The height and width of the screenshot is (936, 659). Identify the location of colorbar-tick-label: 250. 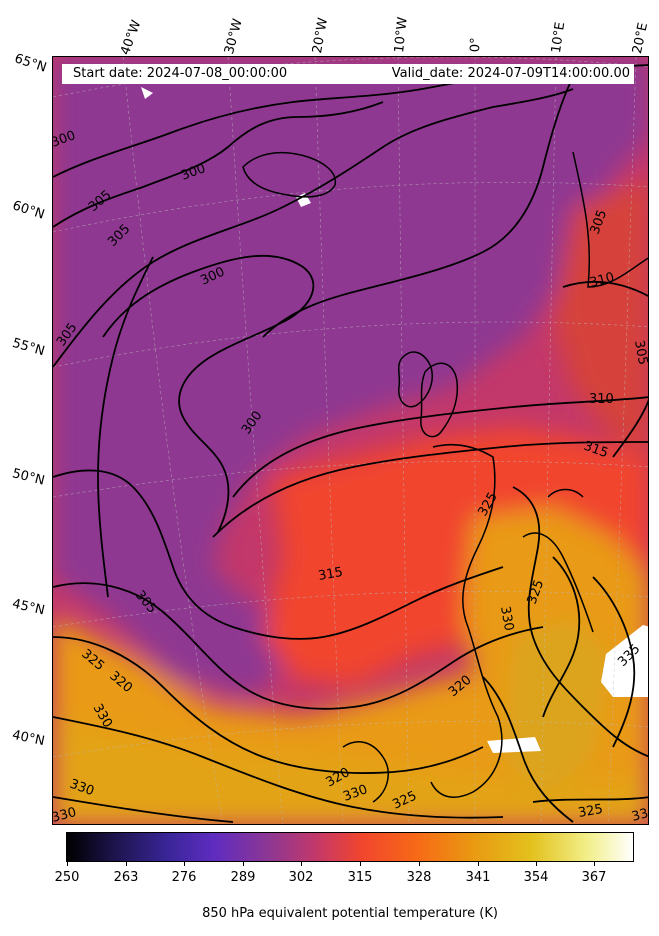
(67, 877).